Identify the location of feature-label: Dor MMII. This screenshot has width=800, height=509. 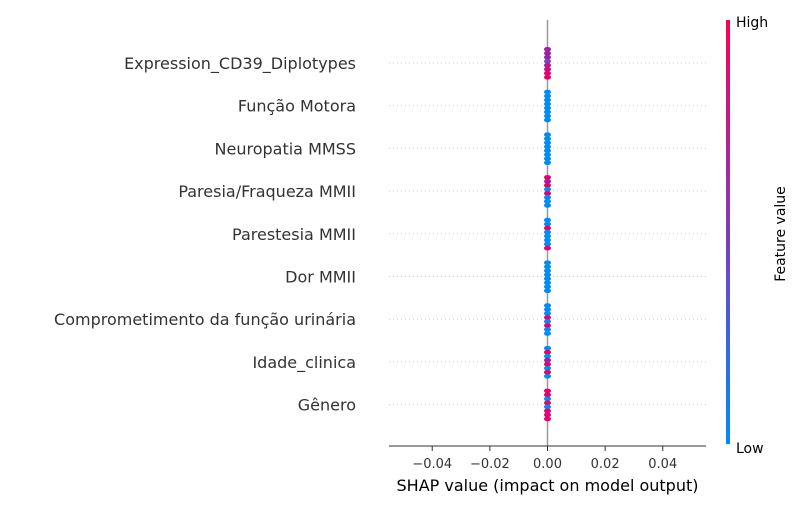
(320, 277).